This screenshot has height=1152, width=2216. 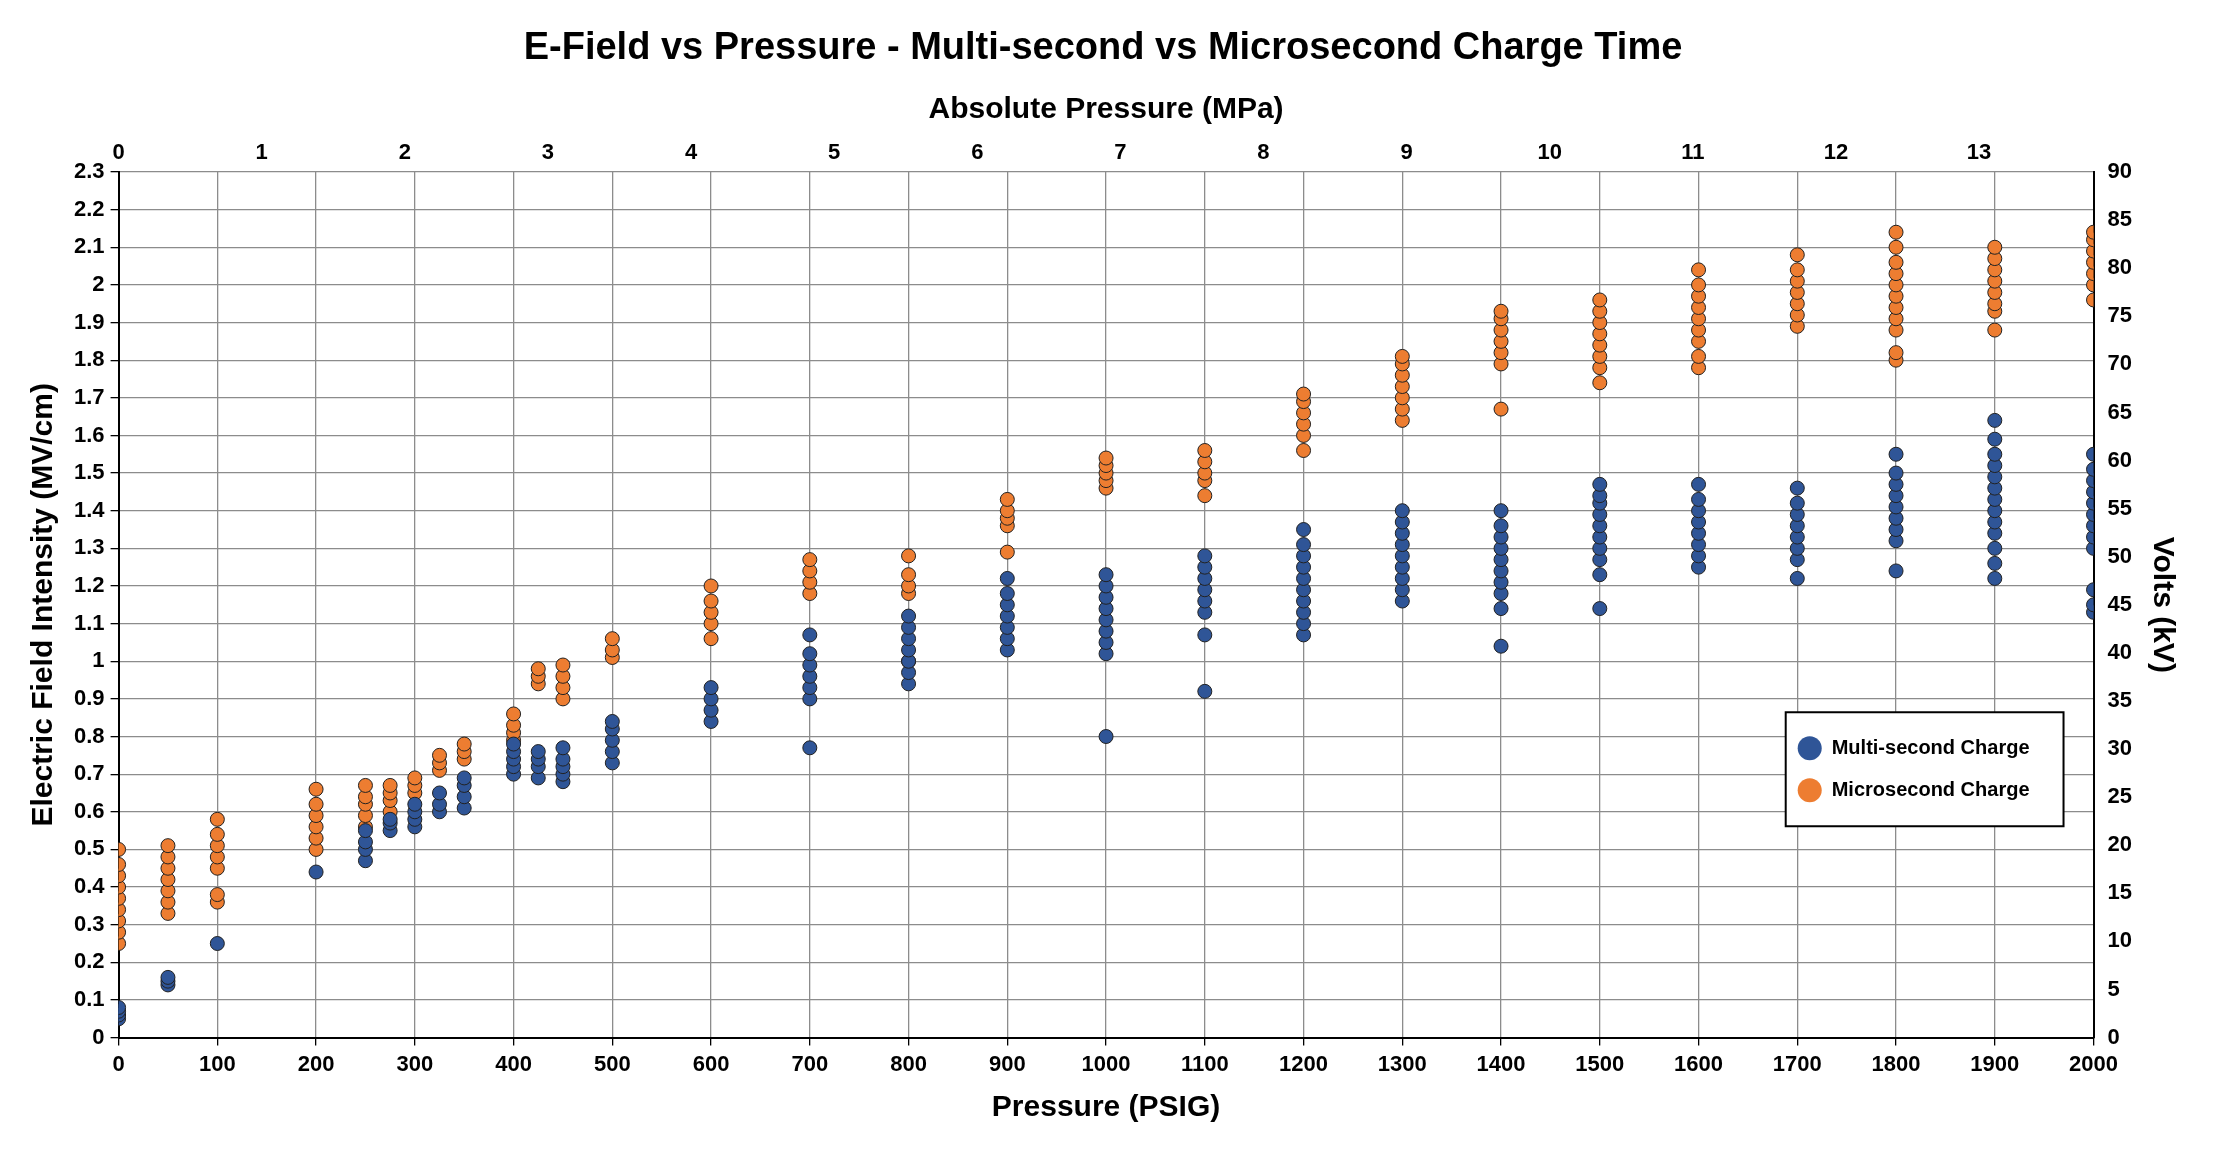 What do you see at coordinates (404, 151) in the screenshot?
I see `x2-tick-label: 2` at bounding box center [404, 151].